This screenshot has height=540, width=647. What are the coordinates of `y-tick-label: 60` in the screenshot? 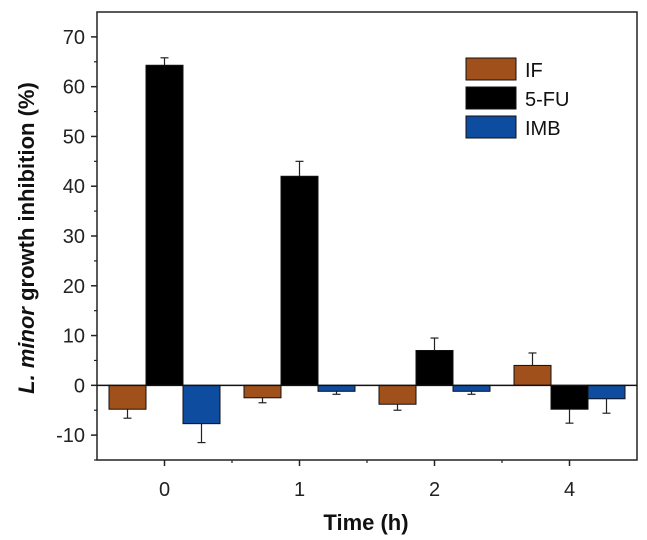 It's located at (74, 88).